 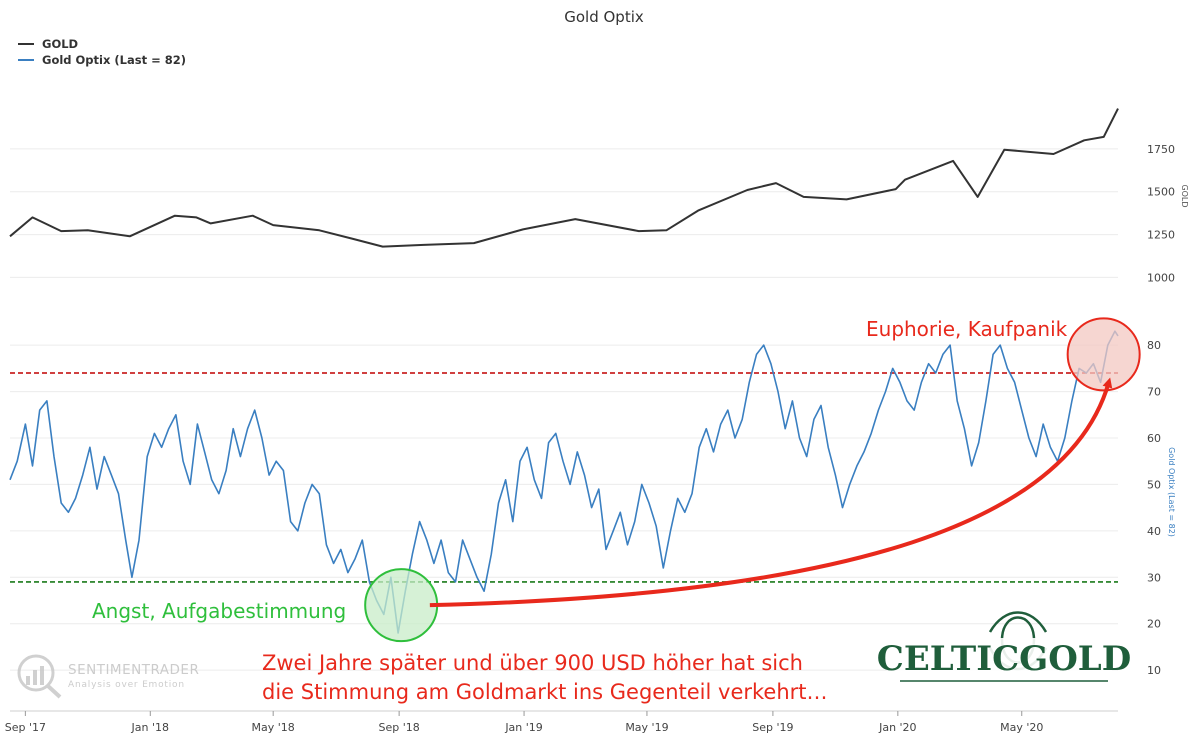 I want to click on y-tick-label: 50, so click(x=1154, y=484).